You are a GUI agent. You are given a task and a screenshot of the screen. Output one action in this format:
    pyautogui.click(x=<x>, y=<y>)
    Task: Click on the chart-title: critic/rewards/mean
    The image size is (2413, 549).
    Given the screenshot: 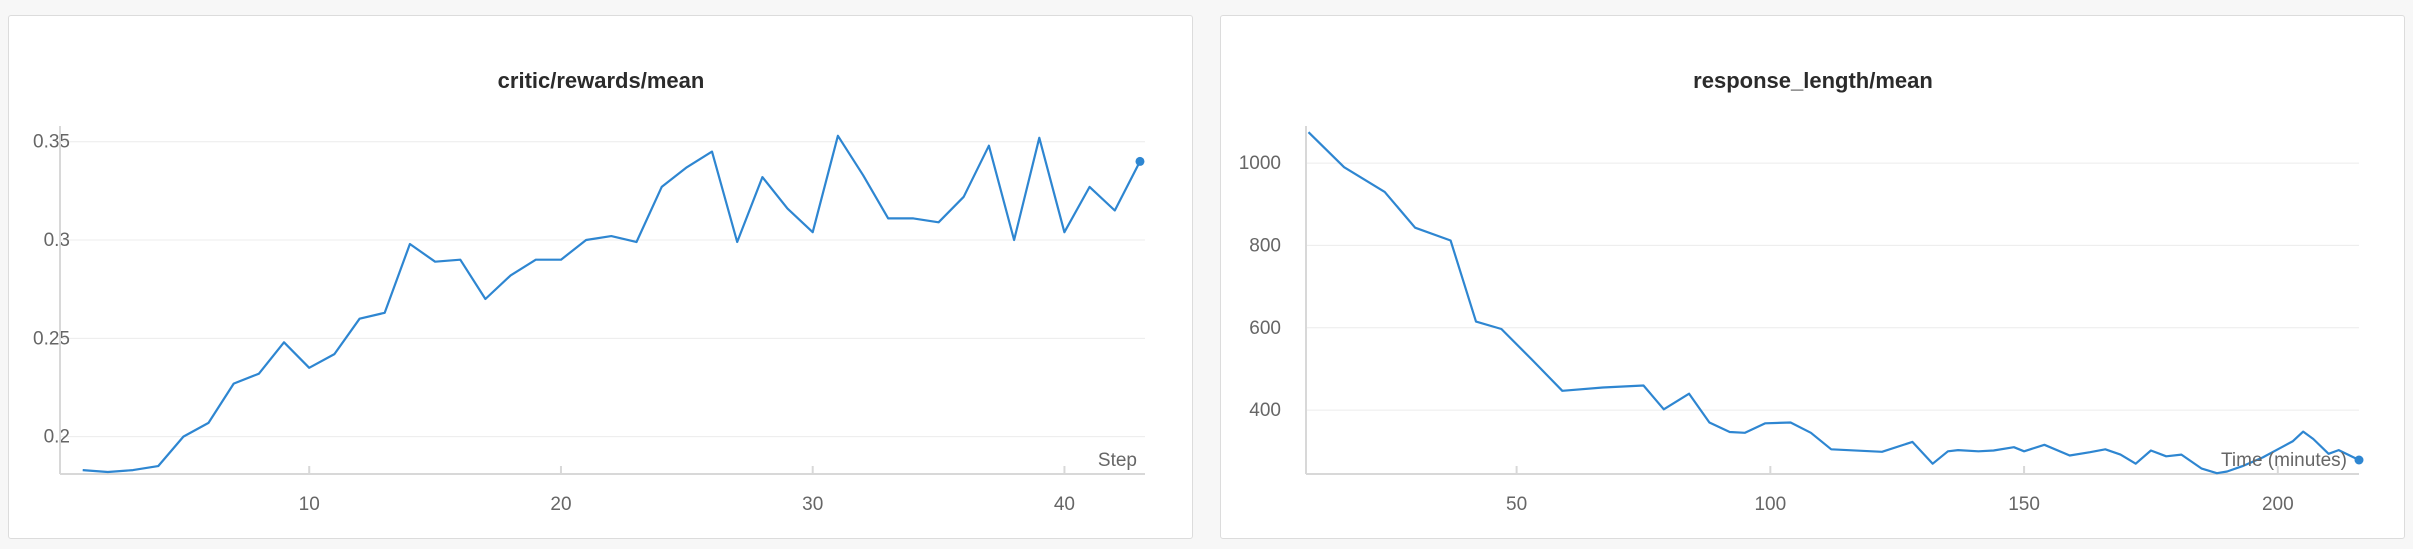 What is the action you would take?
    pyautogui.click(x=601, y=80)
    